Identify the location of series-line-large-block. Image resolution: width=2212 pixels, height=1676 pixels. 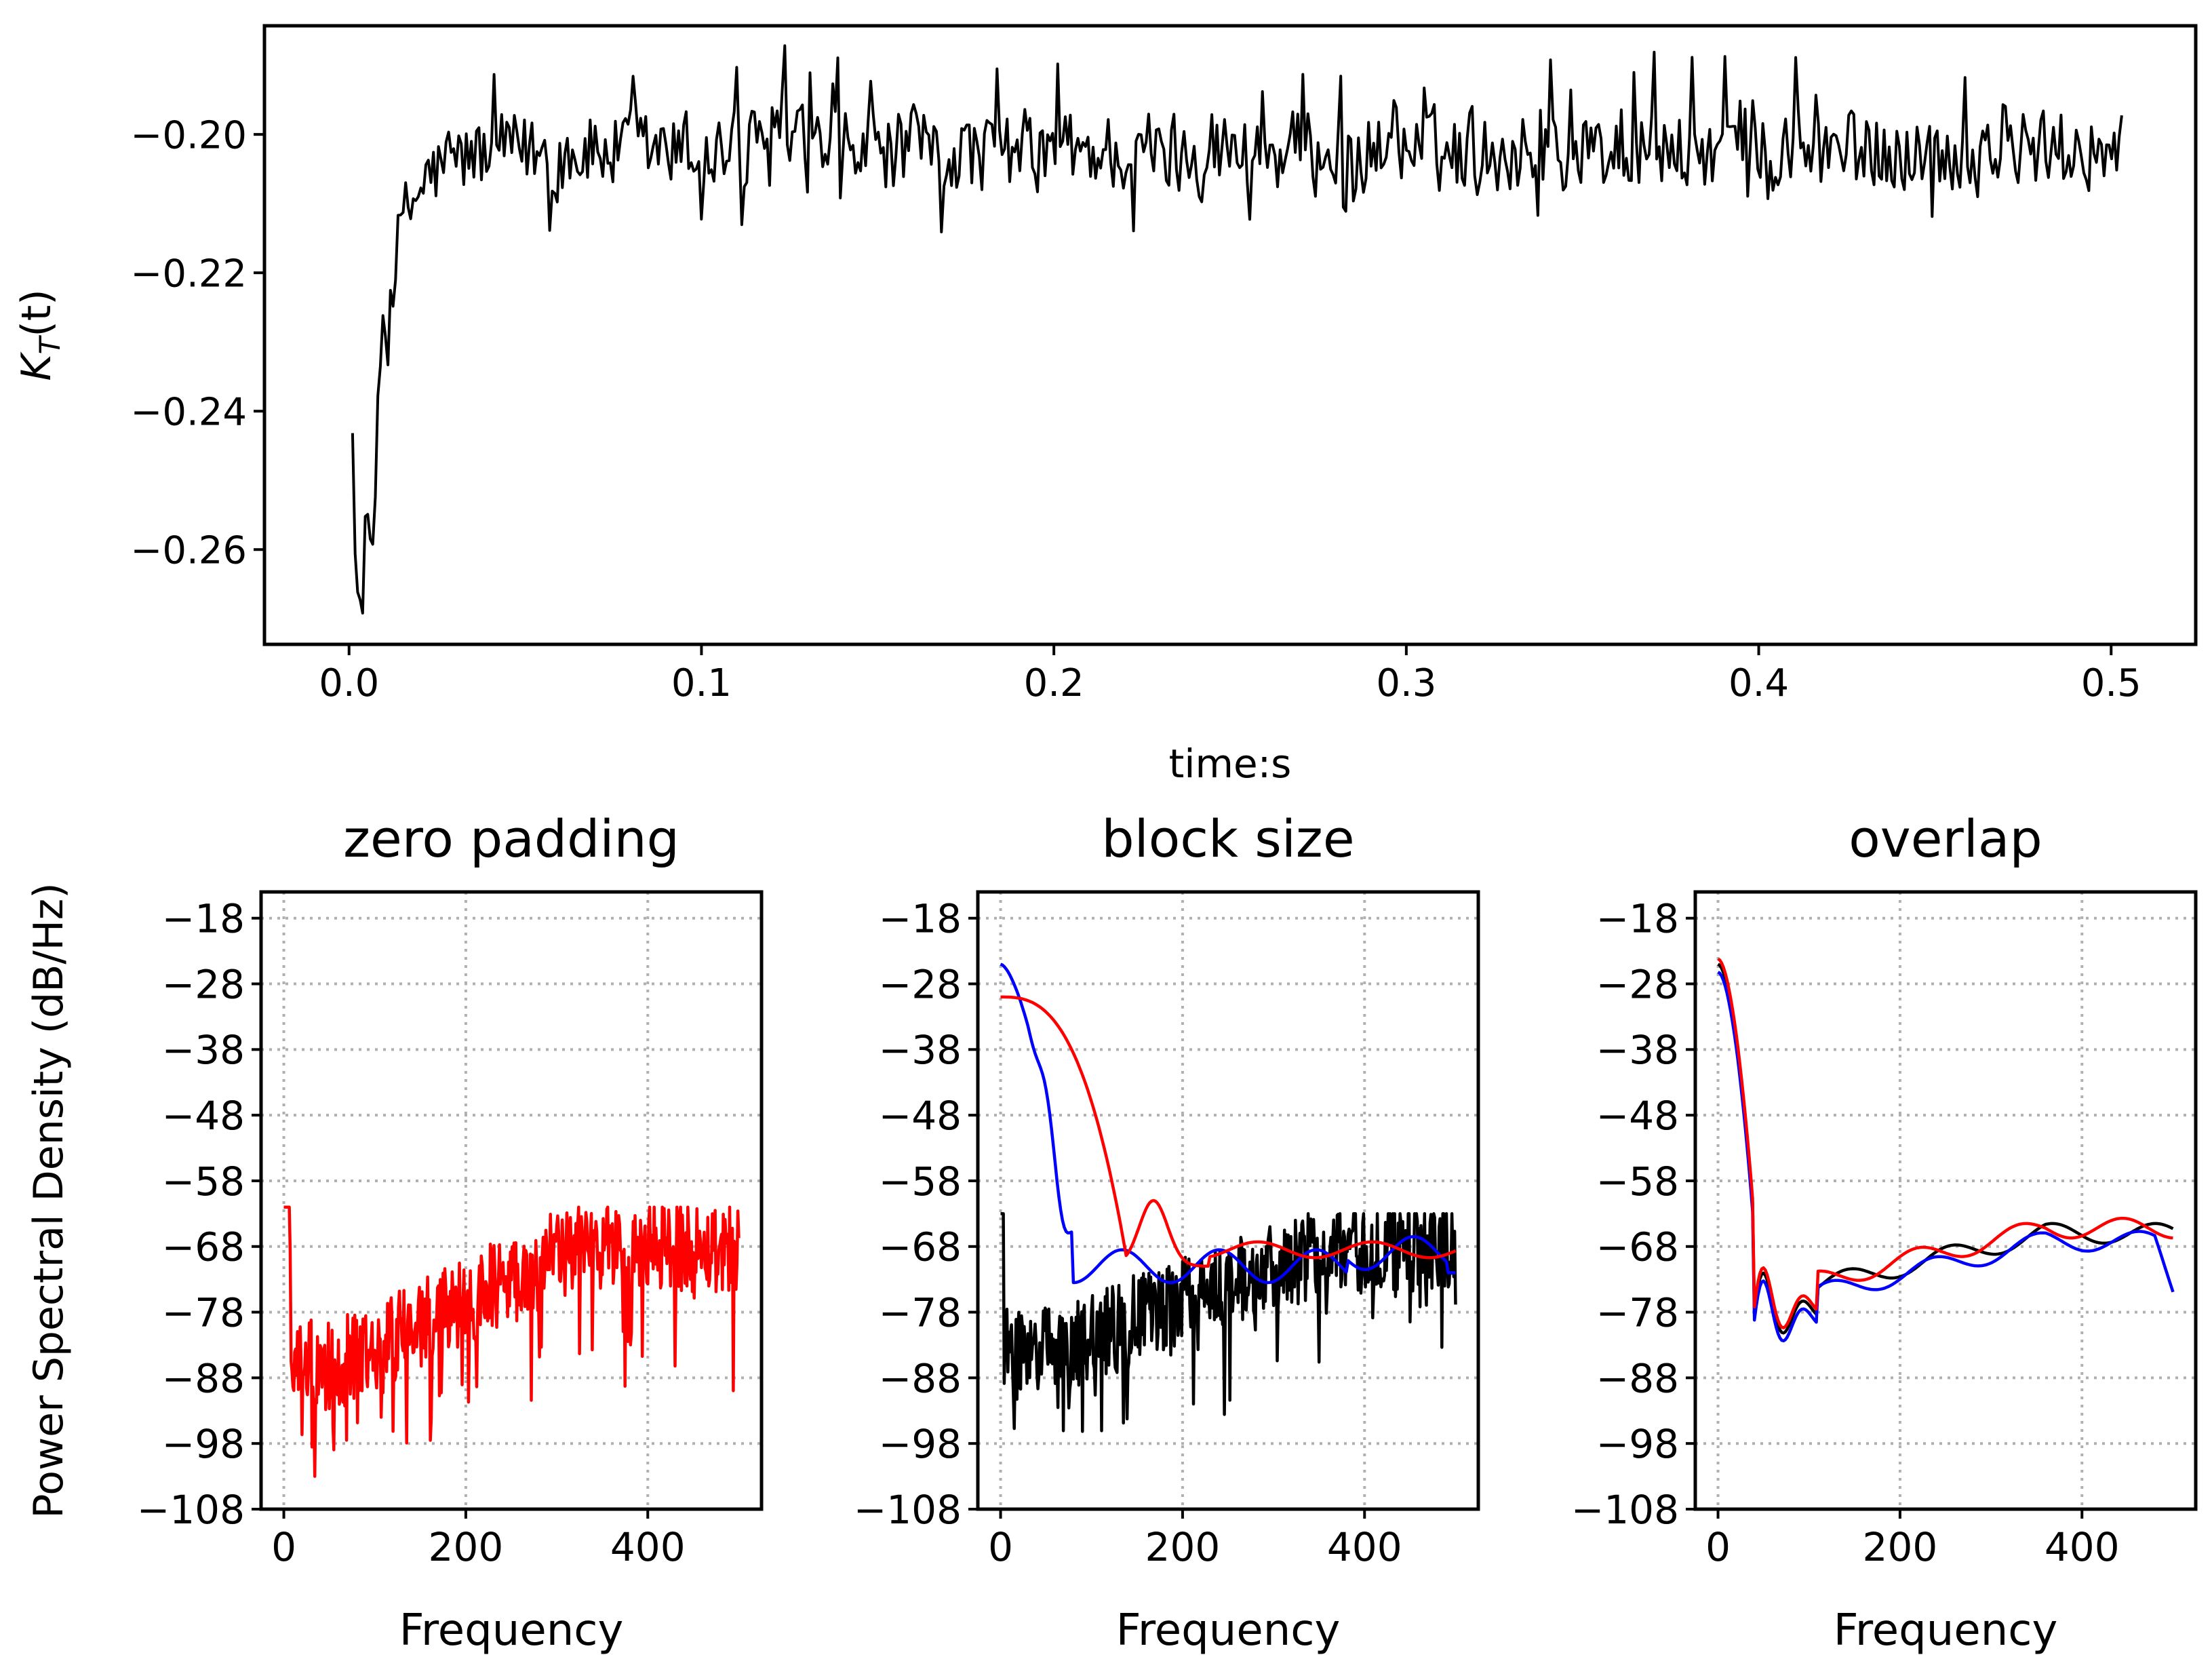
(1229, 1322).